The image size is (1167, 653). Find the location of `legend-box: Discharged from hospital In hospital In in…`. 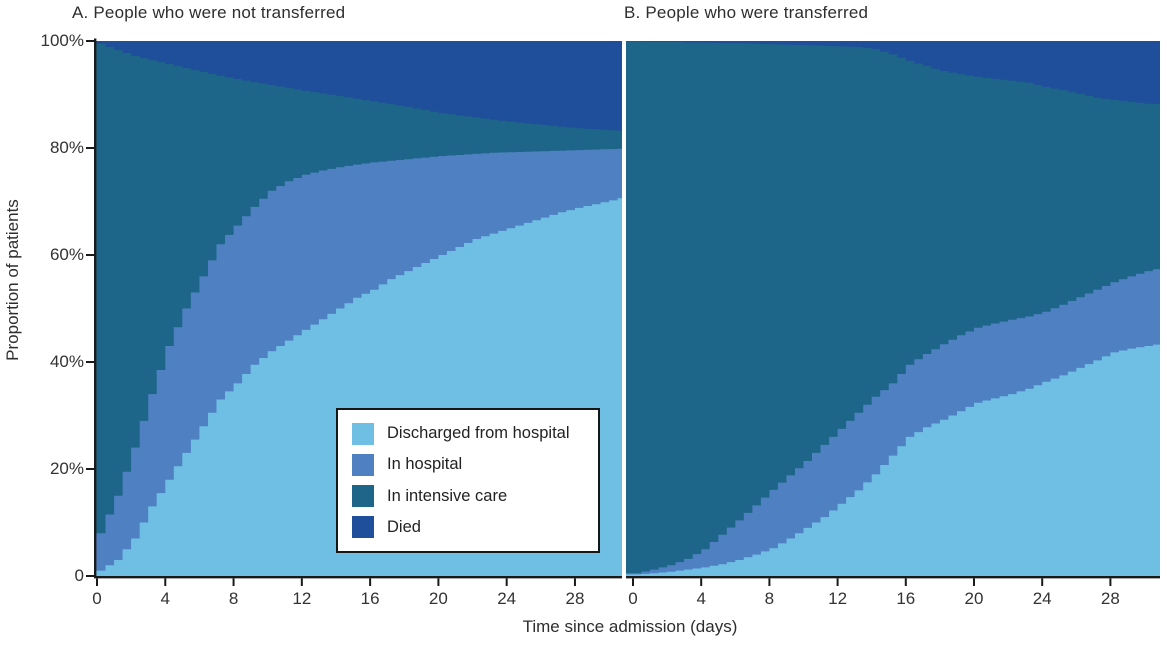

legend-box: Discharged from hospital In hospital In in… is located at coordinates (468, 480).